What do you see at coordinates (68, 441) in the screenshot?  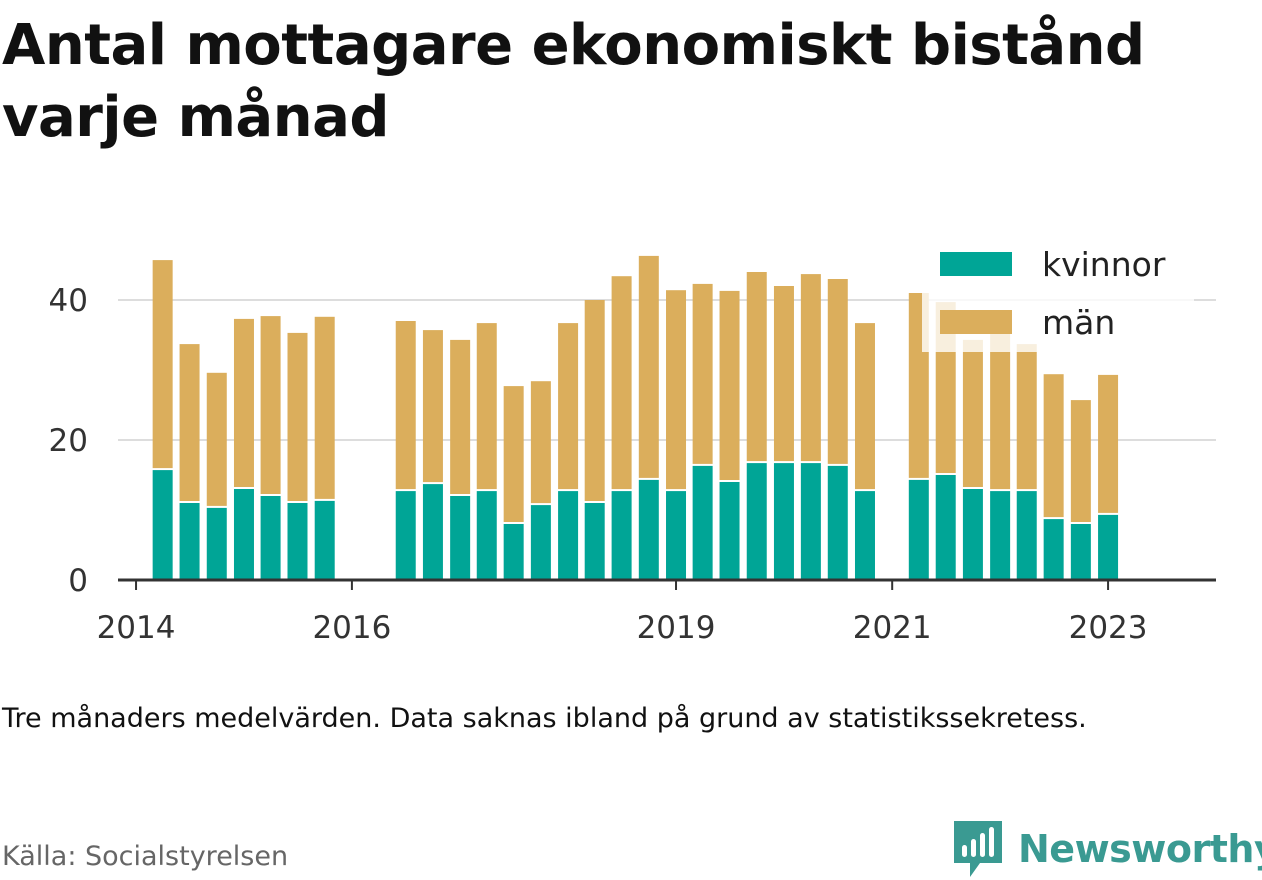 I see `y-tick-label: 20` at bounding box center [68, 441].